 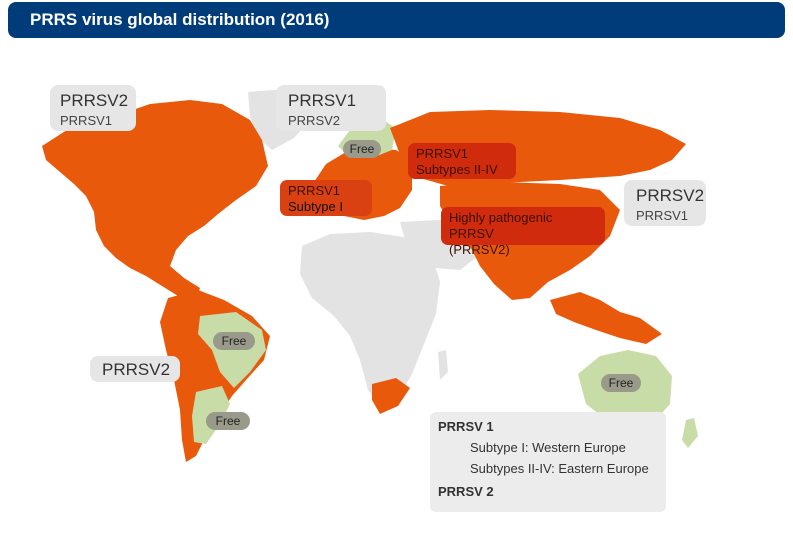 What do you see at coordinates (396, 20) in the screenshot?
I see `map-title: PRRS virus global distribution (2016)` at bounding box center [396, 20].